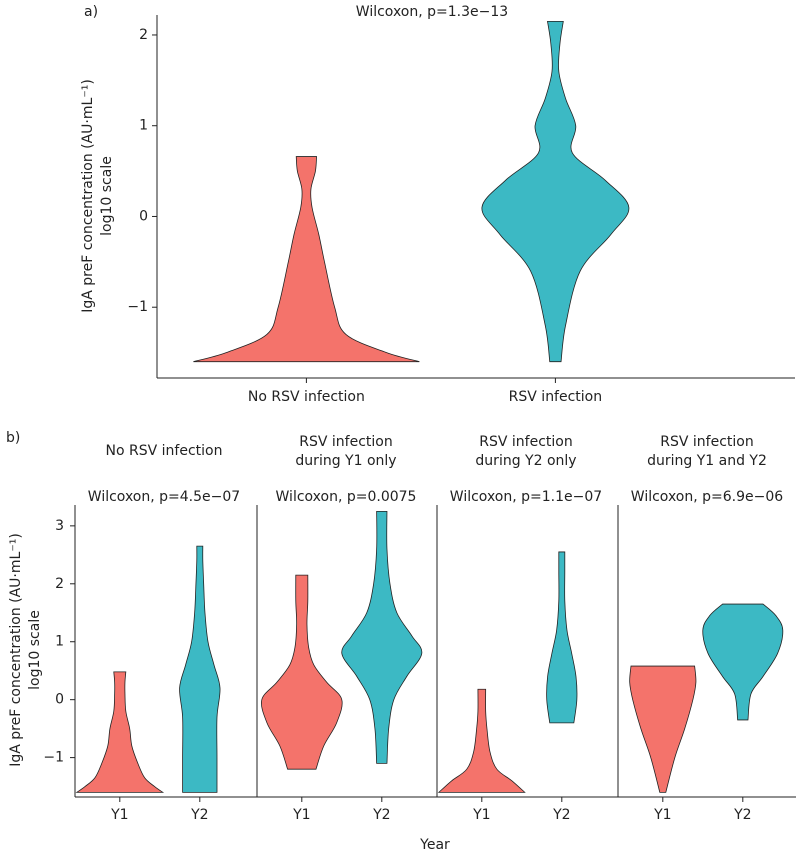 The height and width of the screenshot is (857, 797). What do you see at coordinates (164, 451) in the screenshot?
I see `facet-title: No RSV infection` at bounding box center [164, 451].